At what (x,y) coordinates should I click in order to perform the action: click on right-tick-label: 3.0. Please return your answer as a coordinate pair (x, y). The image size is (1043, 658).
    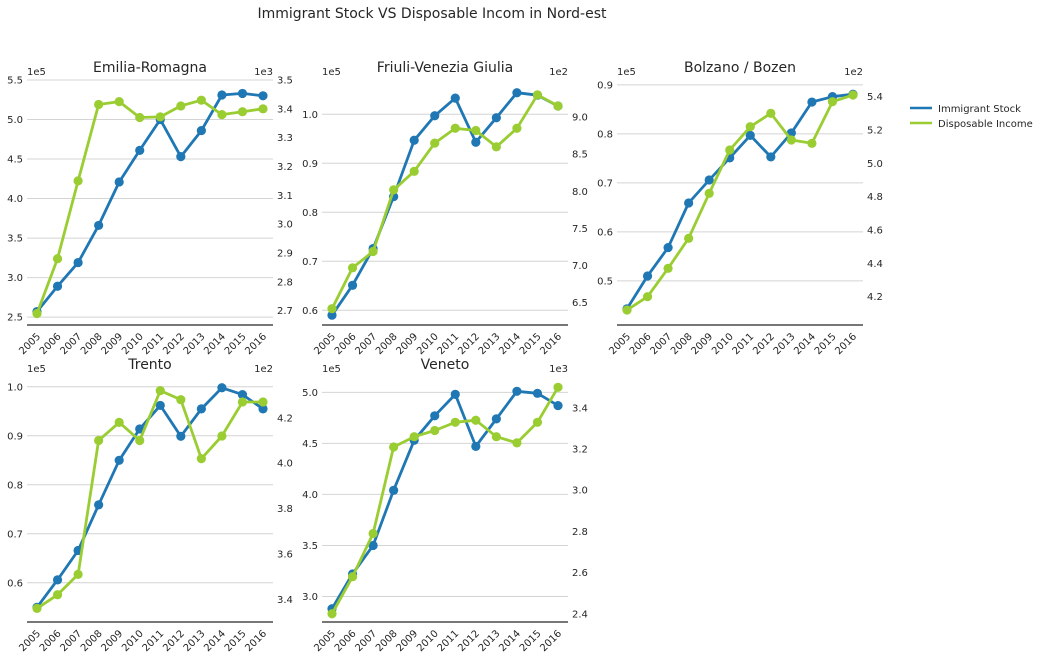
    Looking at the image, I should click on (580, 491).